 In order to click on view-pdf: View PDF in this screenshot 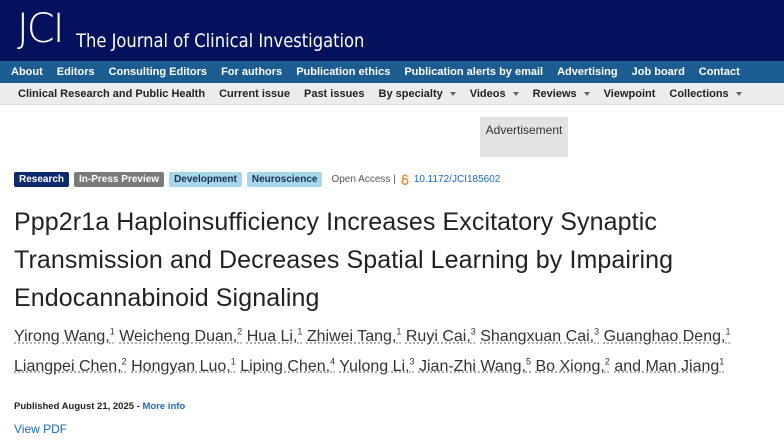, I will do `click(41, 429)`.